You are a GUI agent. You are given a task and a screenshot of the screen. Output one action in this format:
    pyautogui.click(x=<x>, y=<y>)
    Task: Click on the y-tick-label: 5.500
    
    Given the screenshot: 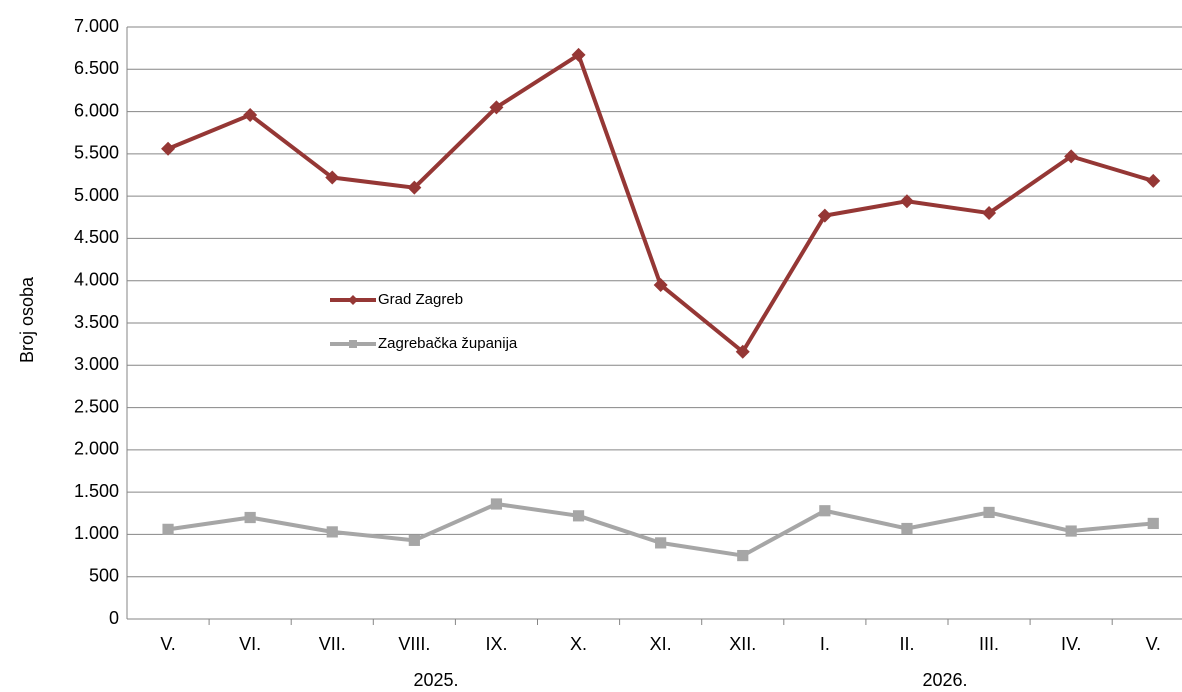 What is the action you would take?
    pyautogui.click(x=96, y=153)
    